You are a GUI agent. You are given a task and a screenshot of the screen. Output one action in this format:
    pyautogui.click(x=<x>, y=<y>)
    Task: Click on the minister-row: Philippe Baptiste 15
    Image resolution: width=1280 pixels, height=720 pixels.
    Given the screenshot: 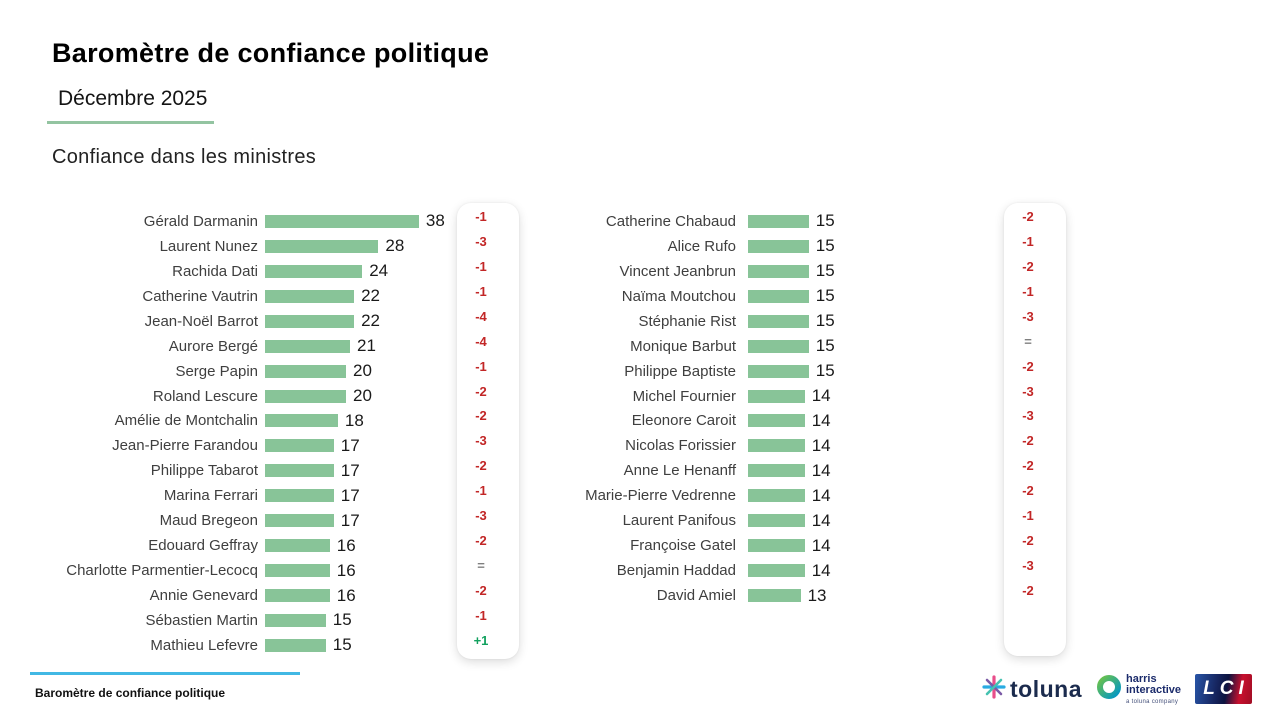 What is the action you would take?
    pyautogui.click(x=677, y=371)
    